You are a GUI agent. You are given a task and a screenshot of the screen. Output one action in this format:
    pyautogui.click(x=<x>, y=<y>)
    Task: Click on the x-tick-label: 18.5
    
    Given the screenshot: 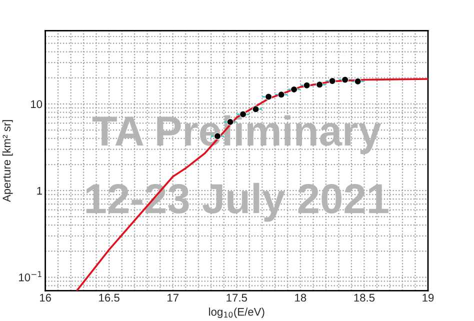 What is the action you would take?
    pyautogui.click(x=364, y=298)
    